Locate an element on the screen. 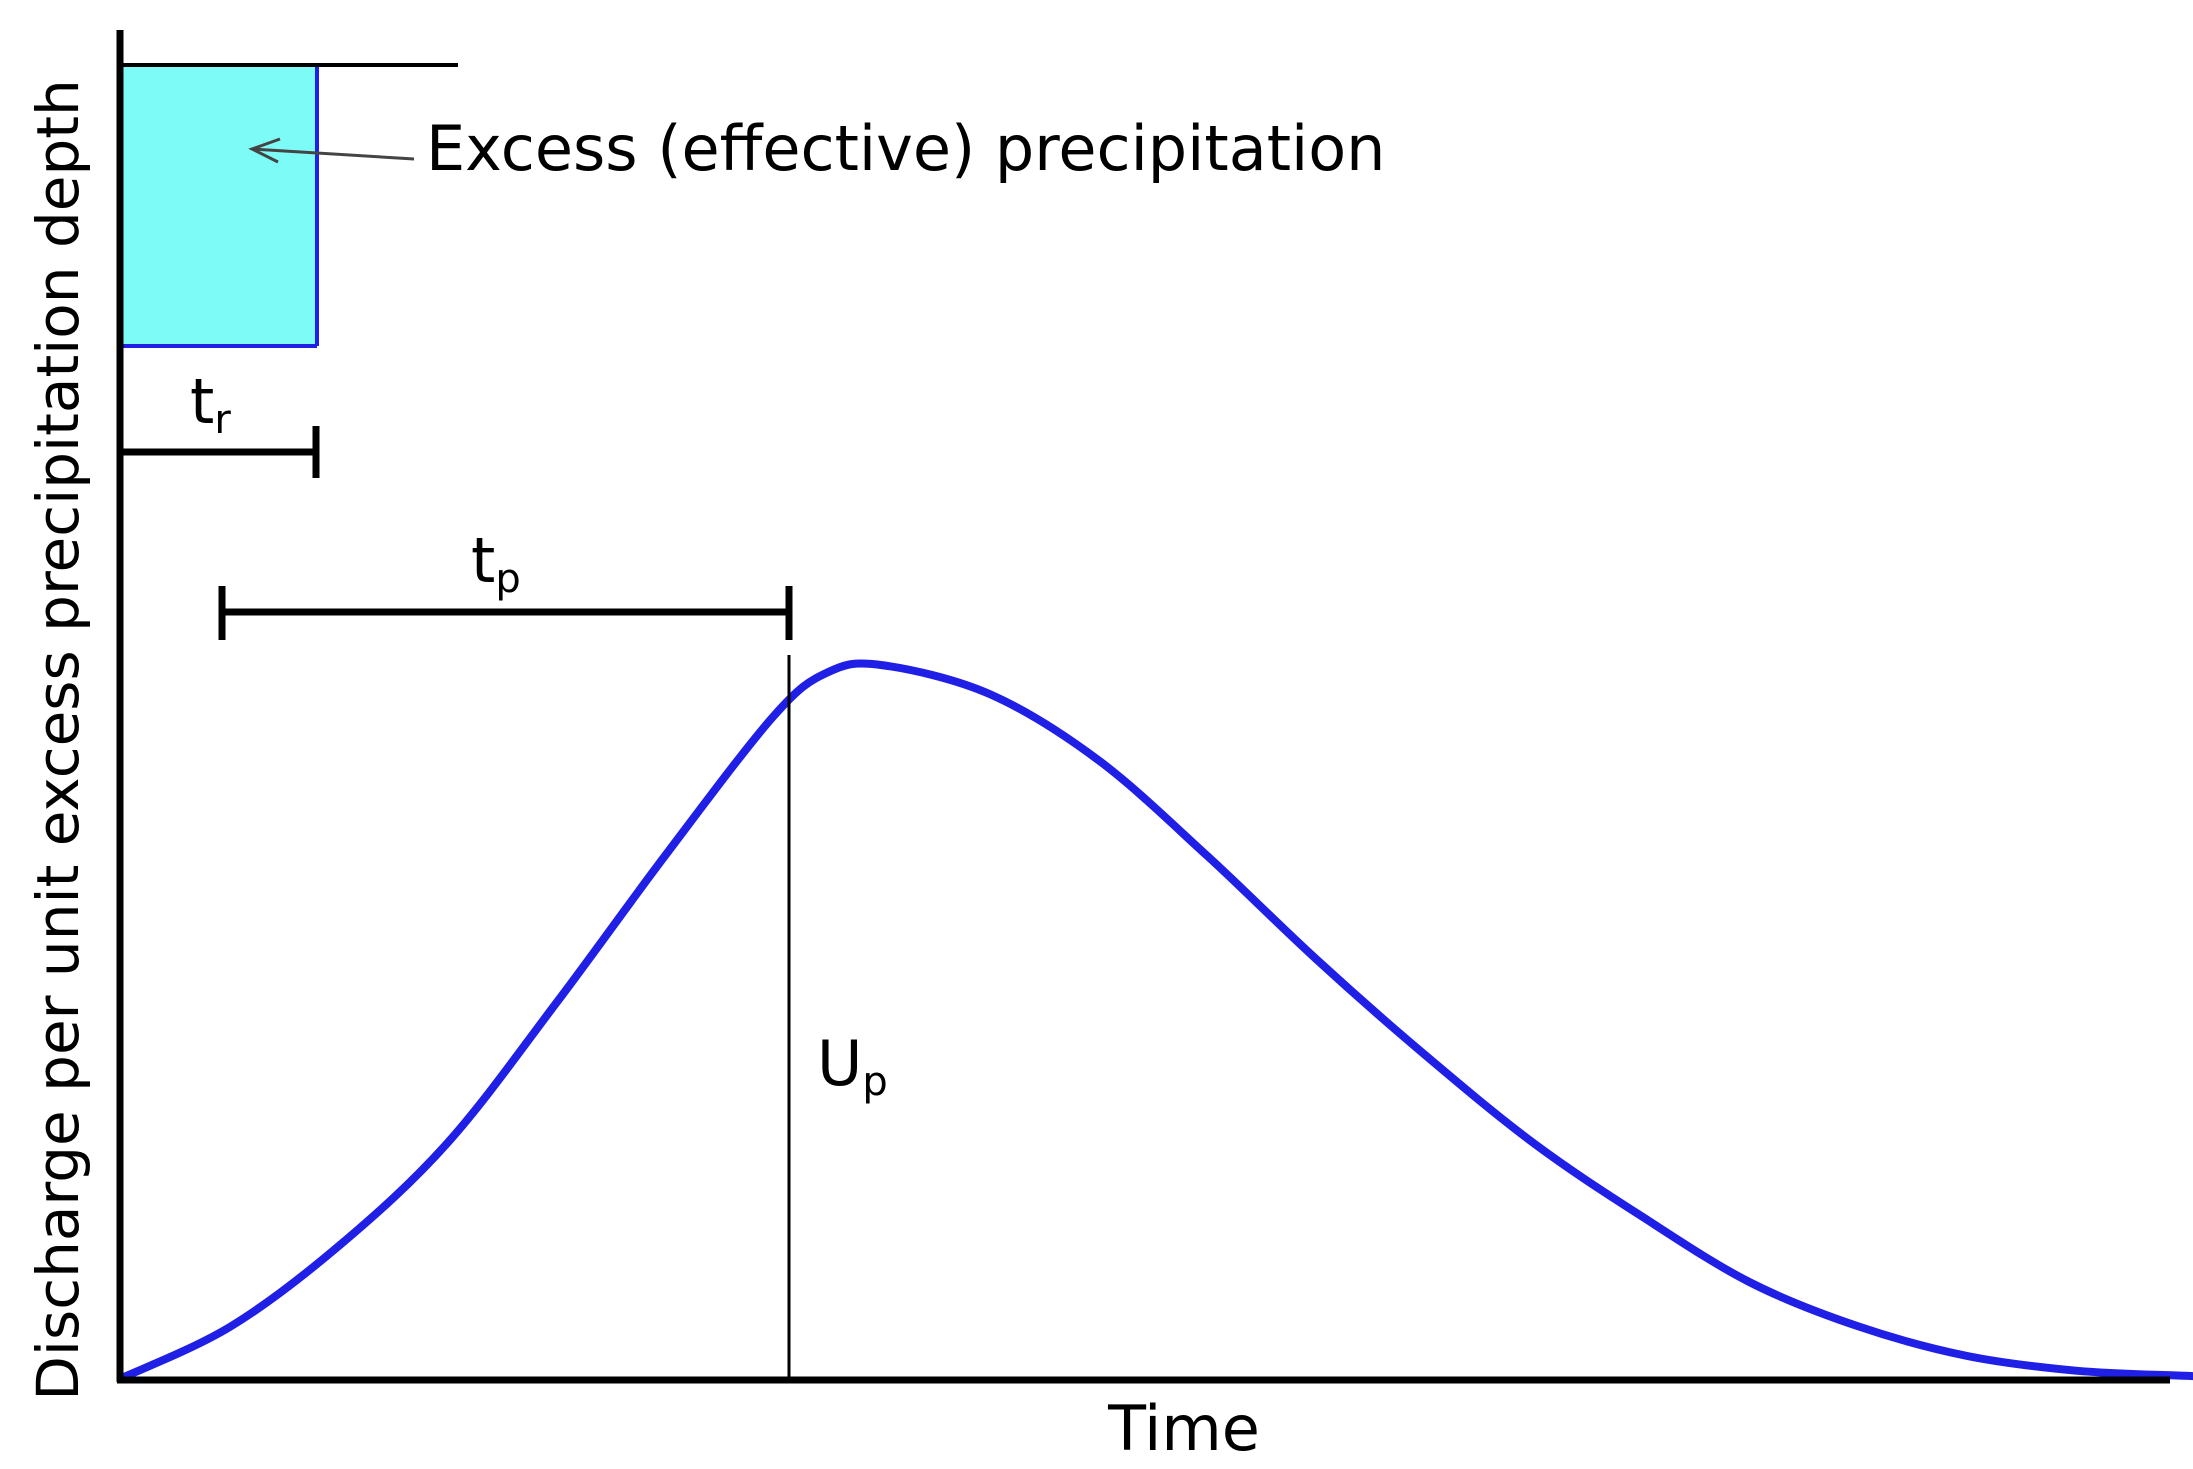 This screenshot has width=2193, height=1469. tr-label-main: t is located at coordinates (202, 401).